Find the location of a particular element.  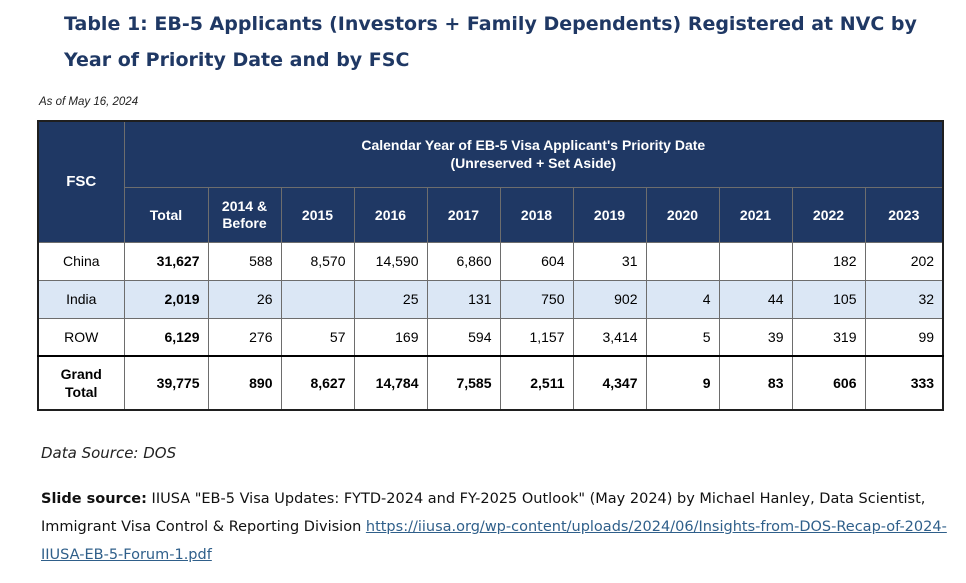

as-of-date: As of May 16, 2024 is located at coordinates (89, 102).